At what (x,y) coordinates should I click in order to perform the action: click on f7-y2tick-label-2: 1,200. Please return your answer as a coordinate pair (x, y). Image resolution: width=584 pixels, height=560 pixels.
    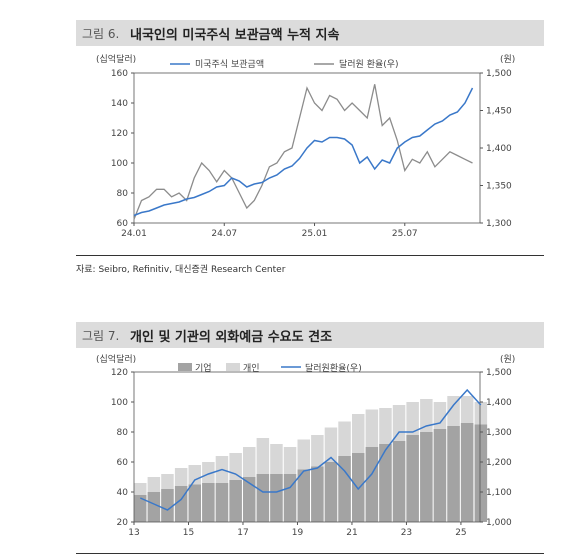
    Looking at the image, I should click on (499, 463).